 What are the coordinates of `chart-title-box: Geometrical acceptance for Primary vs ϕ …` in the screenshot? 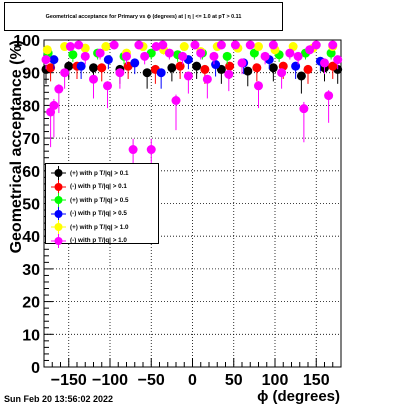 It's located at (143, 16).